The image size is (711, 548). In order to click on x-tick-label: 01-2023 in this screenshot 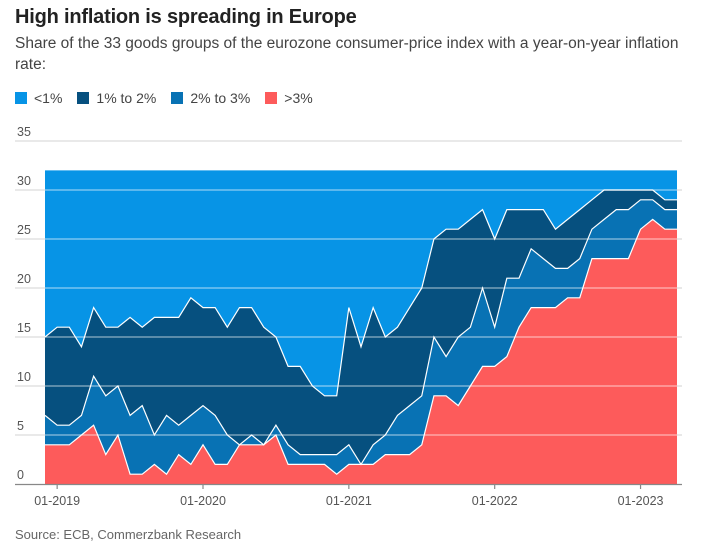, I will do `click(641, 501)`.